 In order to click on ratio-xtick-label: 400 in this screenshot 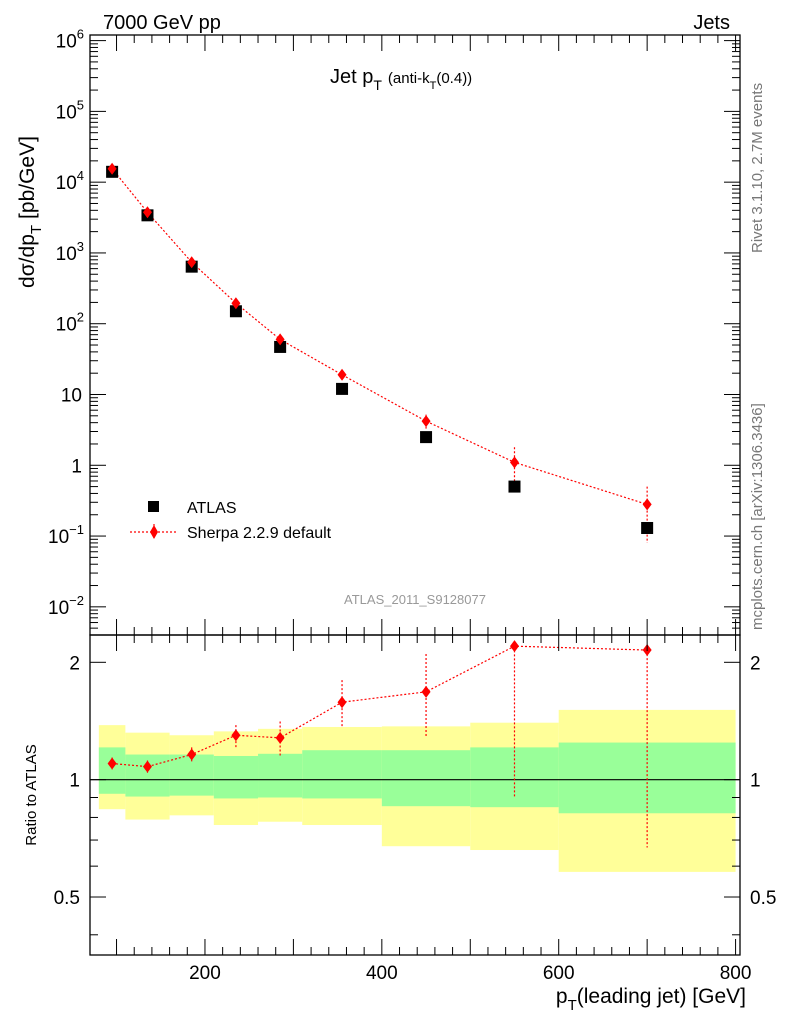, I will do `click(382, 973)`.